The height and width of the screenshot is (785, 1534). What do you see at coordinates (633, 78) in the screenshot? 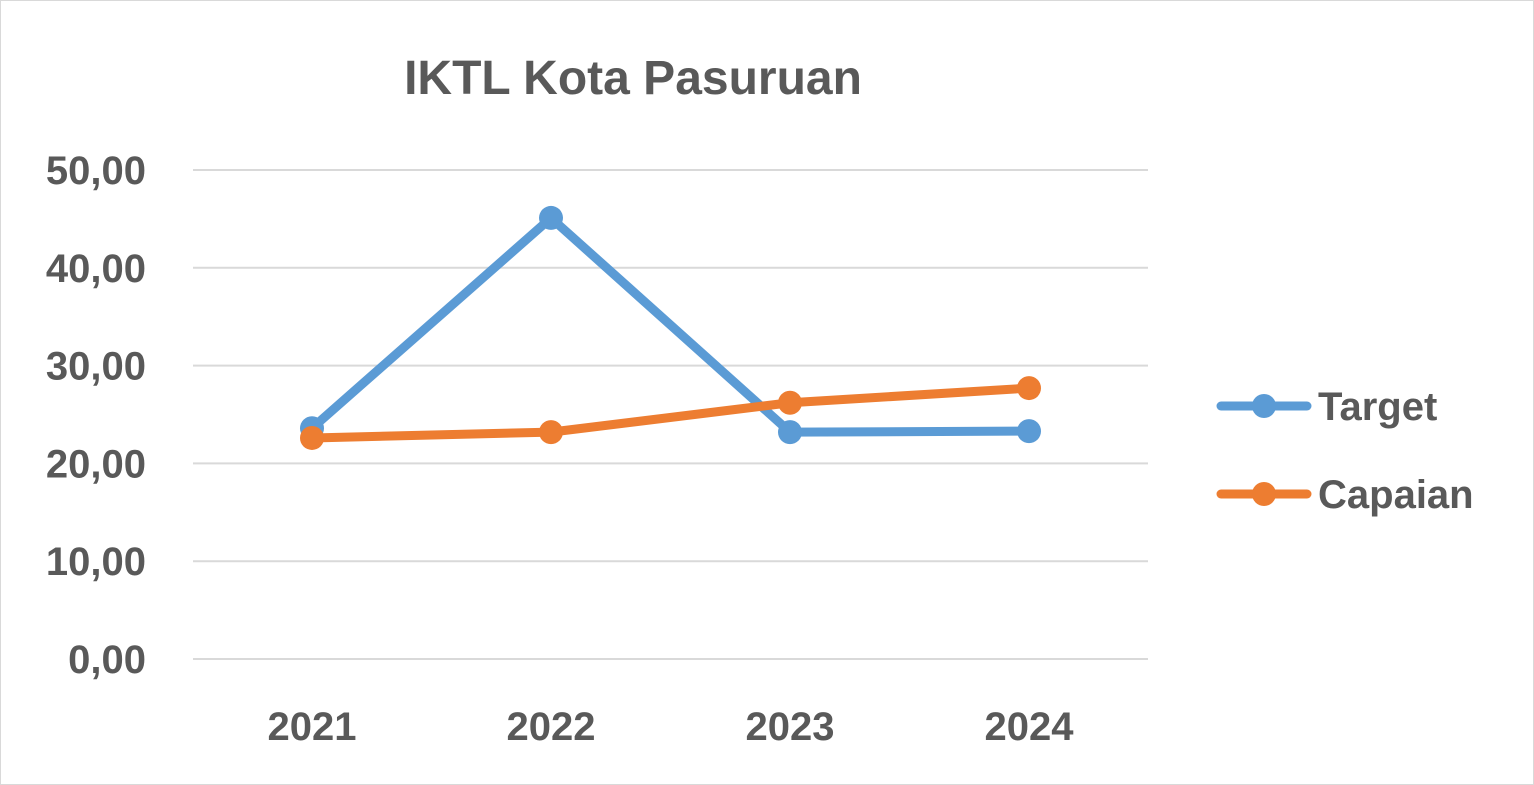
I see `chart-title: IKTL Kota Pasuruan` at bounding box center [633, 78].